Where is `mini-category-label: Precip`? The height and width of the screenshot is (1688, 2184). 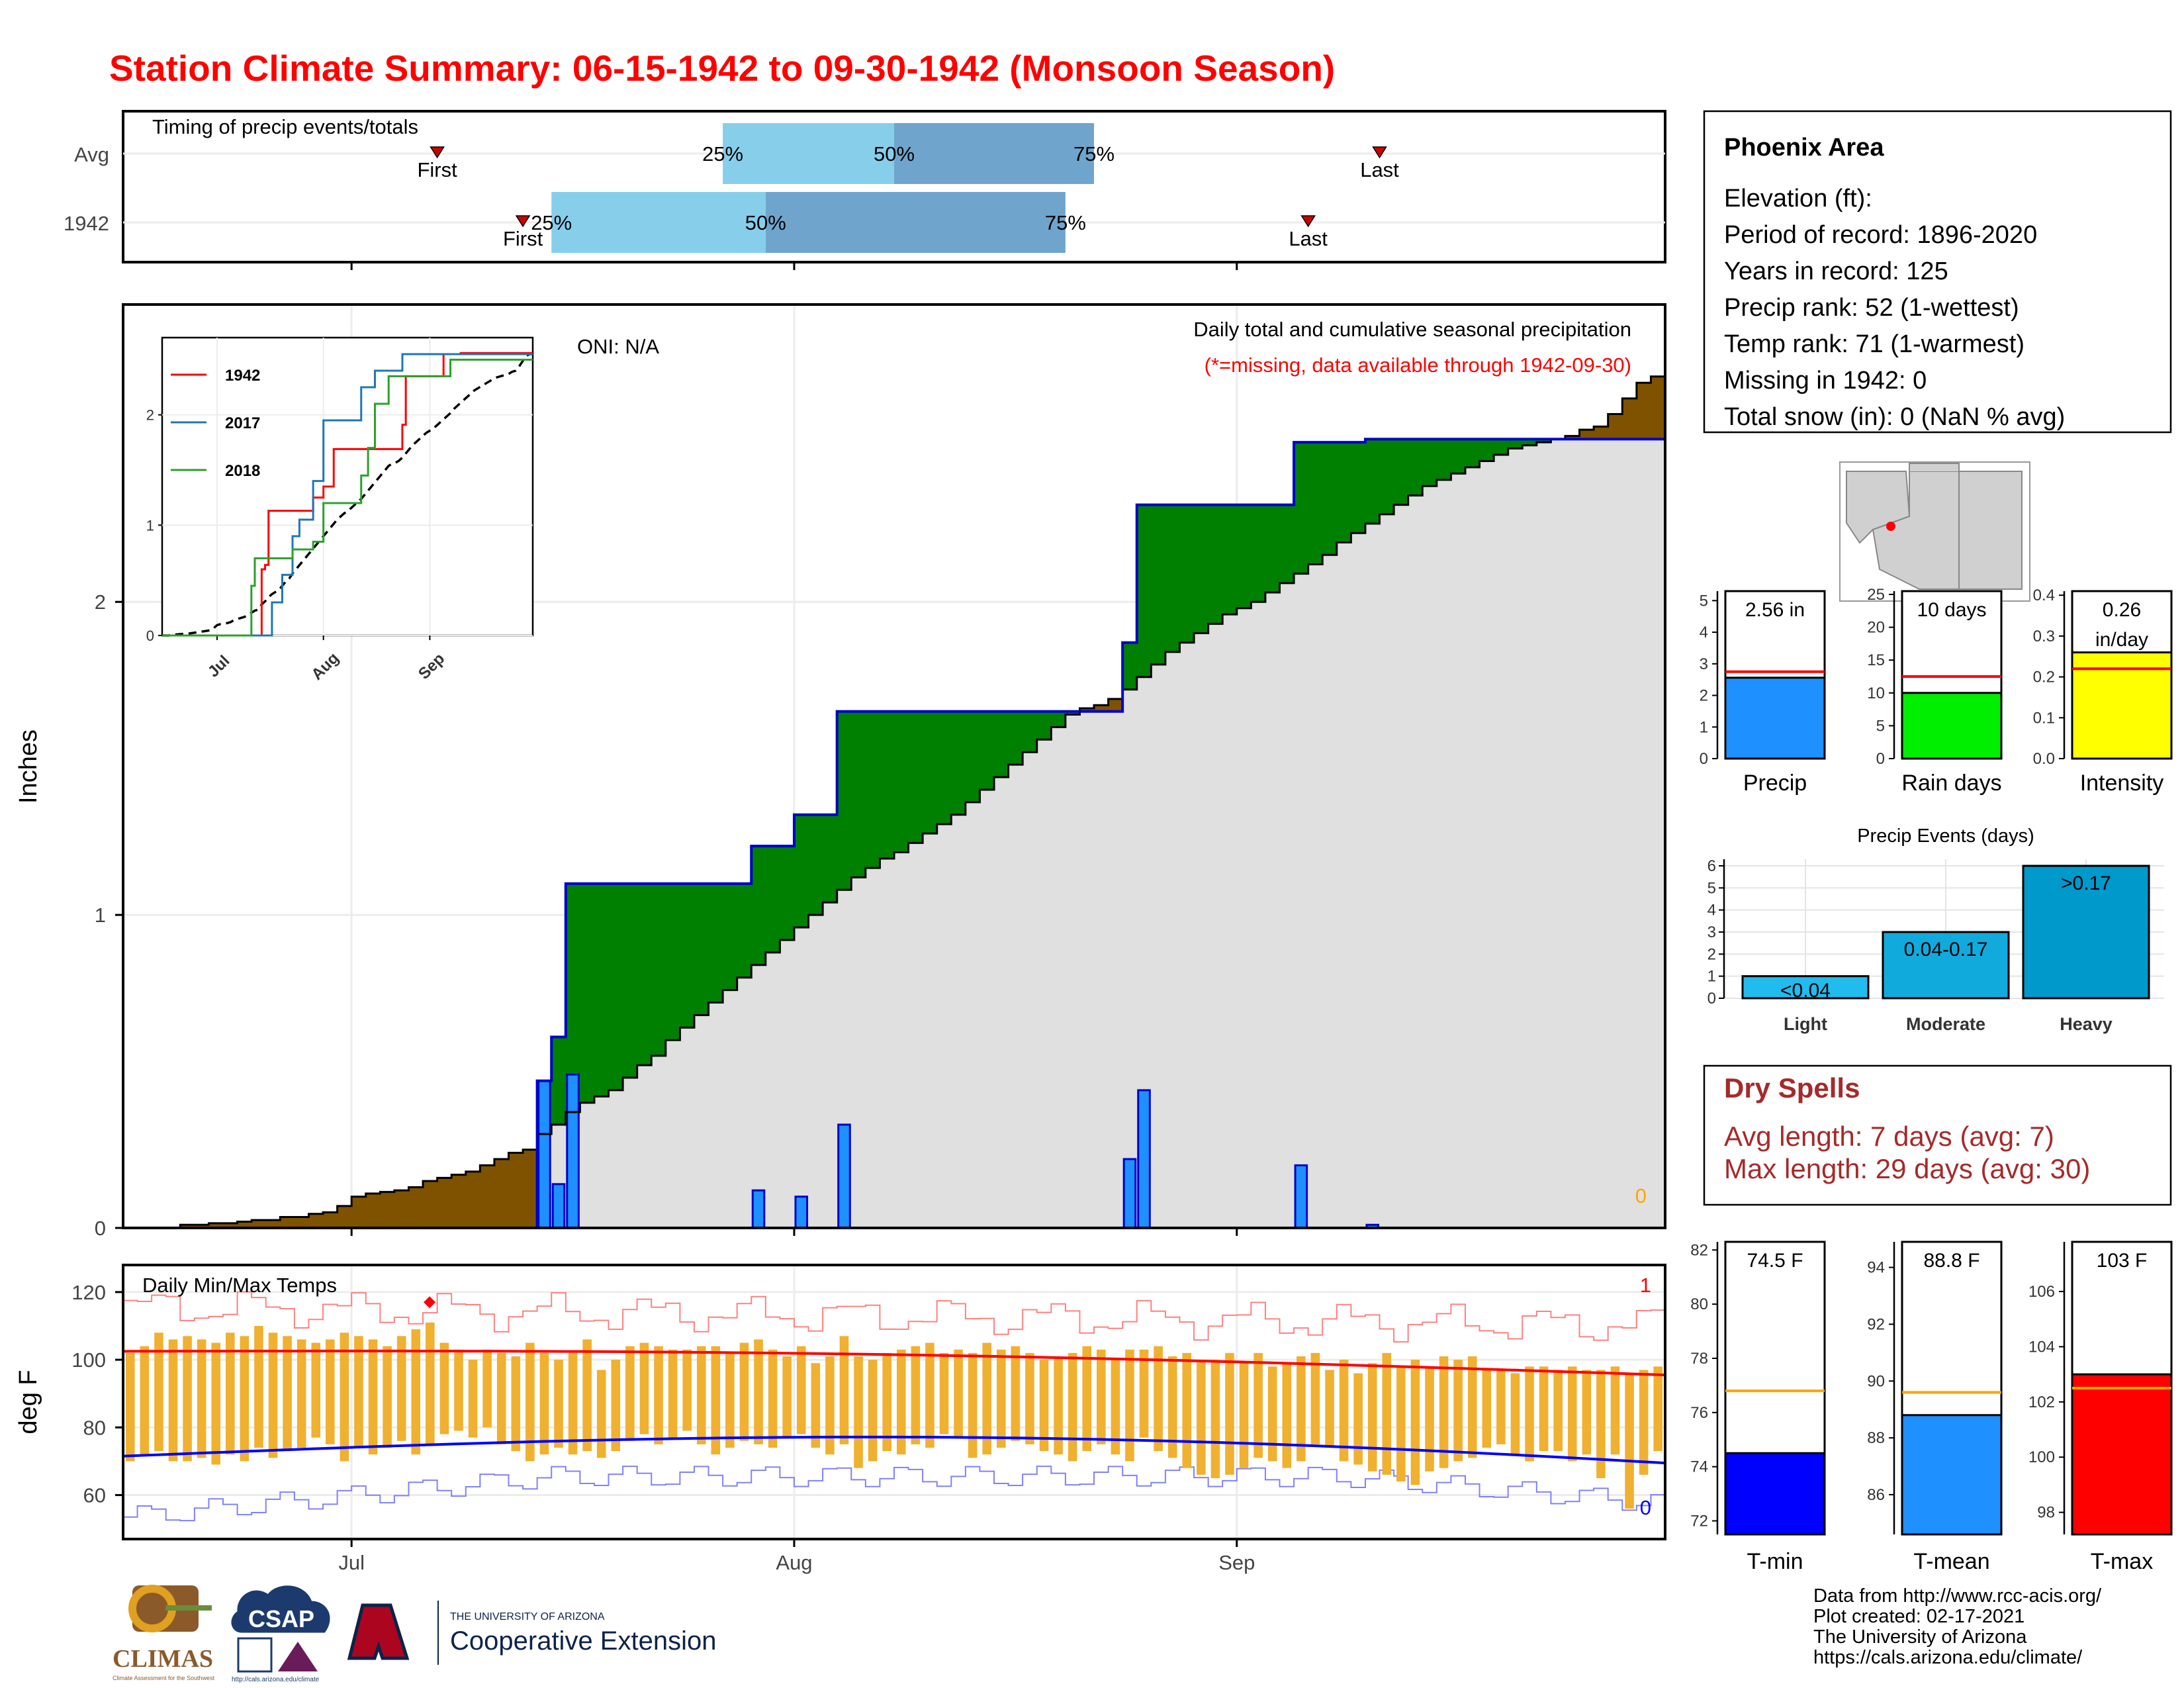 mini-category-label: Precip is located at coordinates (1775, 783).